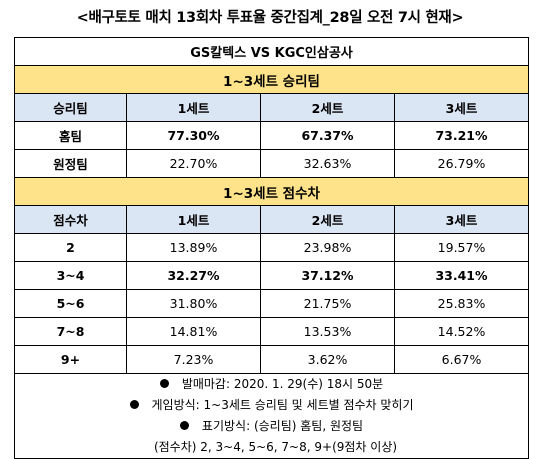  I want to click on score-row: 3~4 32.27% 37.12% 33.41%, so click(272, 275).